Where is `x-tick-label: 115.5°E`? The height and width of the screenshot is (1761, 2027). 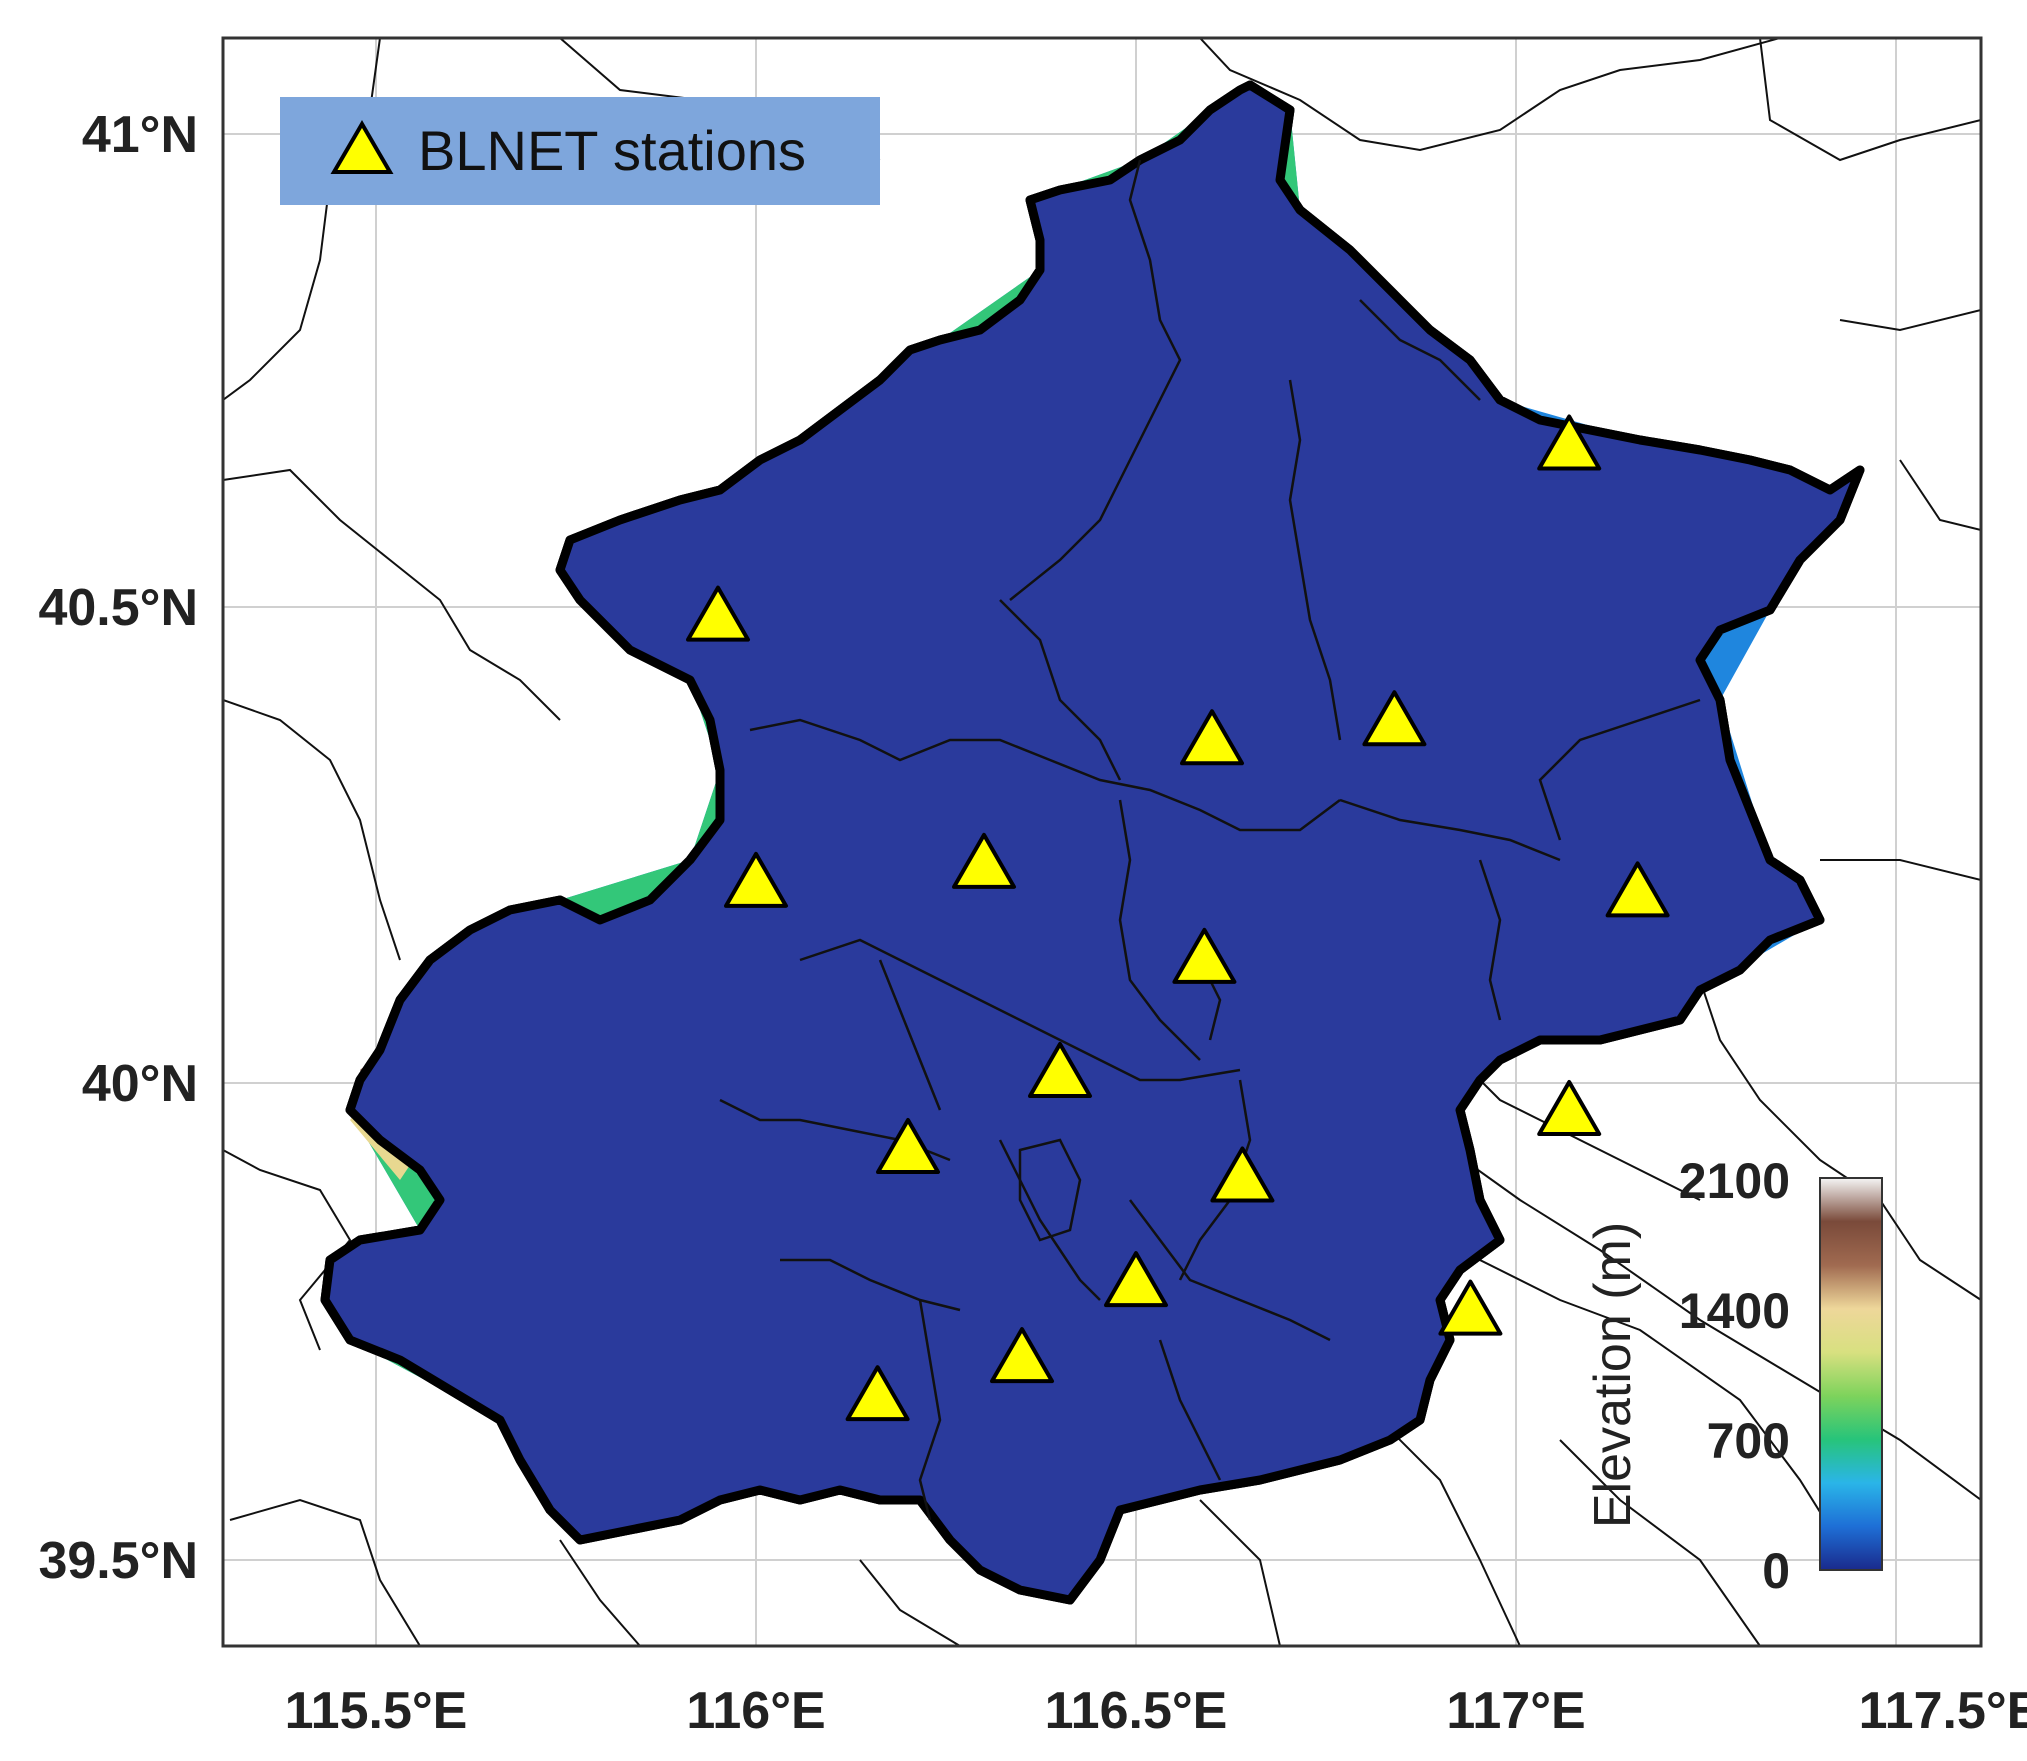
x-tick-label: 115.5°E is located at coordinates (376, 1711).